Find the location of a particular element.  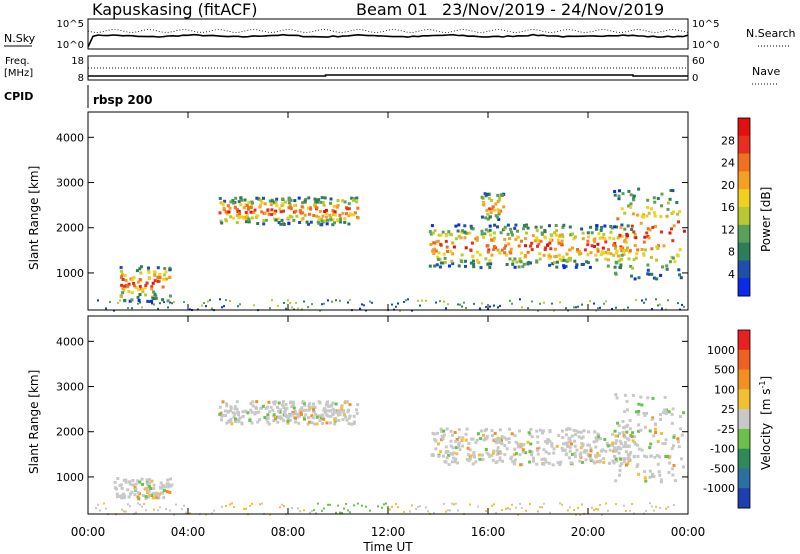

x-tick-label: 04:00 is located at coordinates (188, 532).